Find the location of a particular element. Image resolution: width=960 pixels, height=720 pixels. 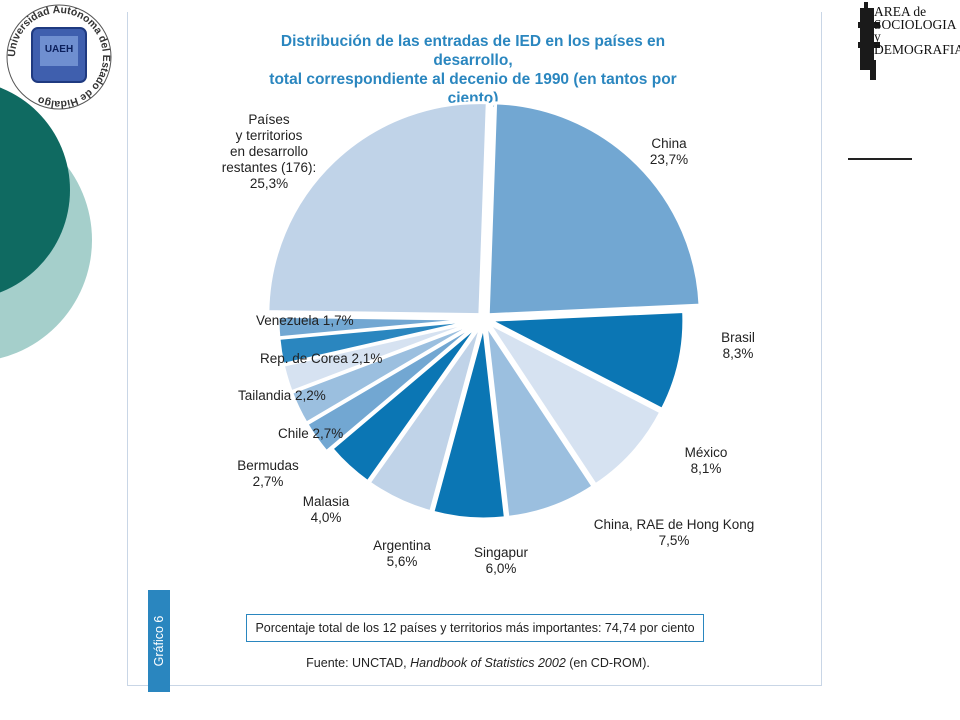

slice-label-3: China, RAE de Hong Kong 7,5% is located at coordinates (674, 533).